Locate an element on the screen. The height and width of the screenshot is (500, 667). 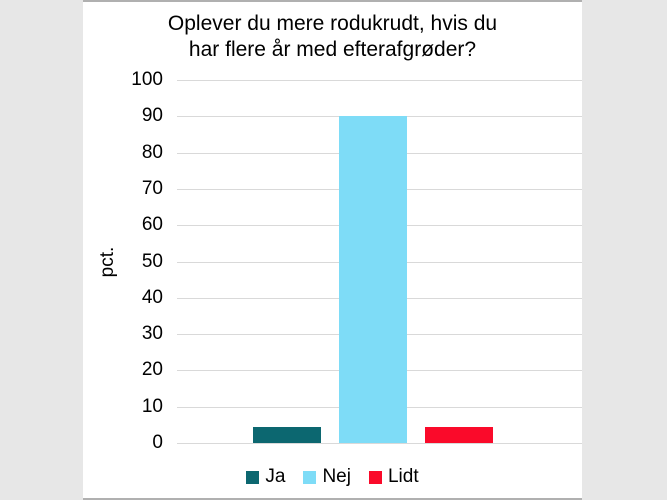
y-tick-label: 0 is located at coordinates (157, 442).